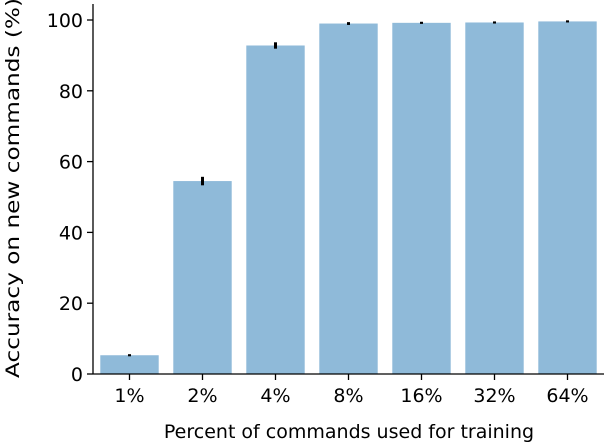  Describe the element at coordinates (71, 92) in the screenshot. I see `y-tick-label: 80` at that location.